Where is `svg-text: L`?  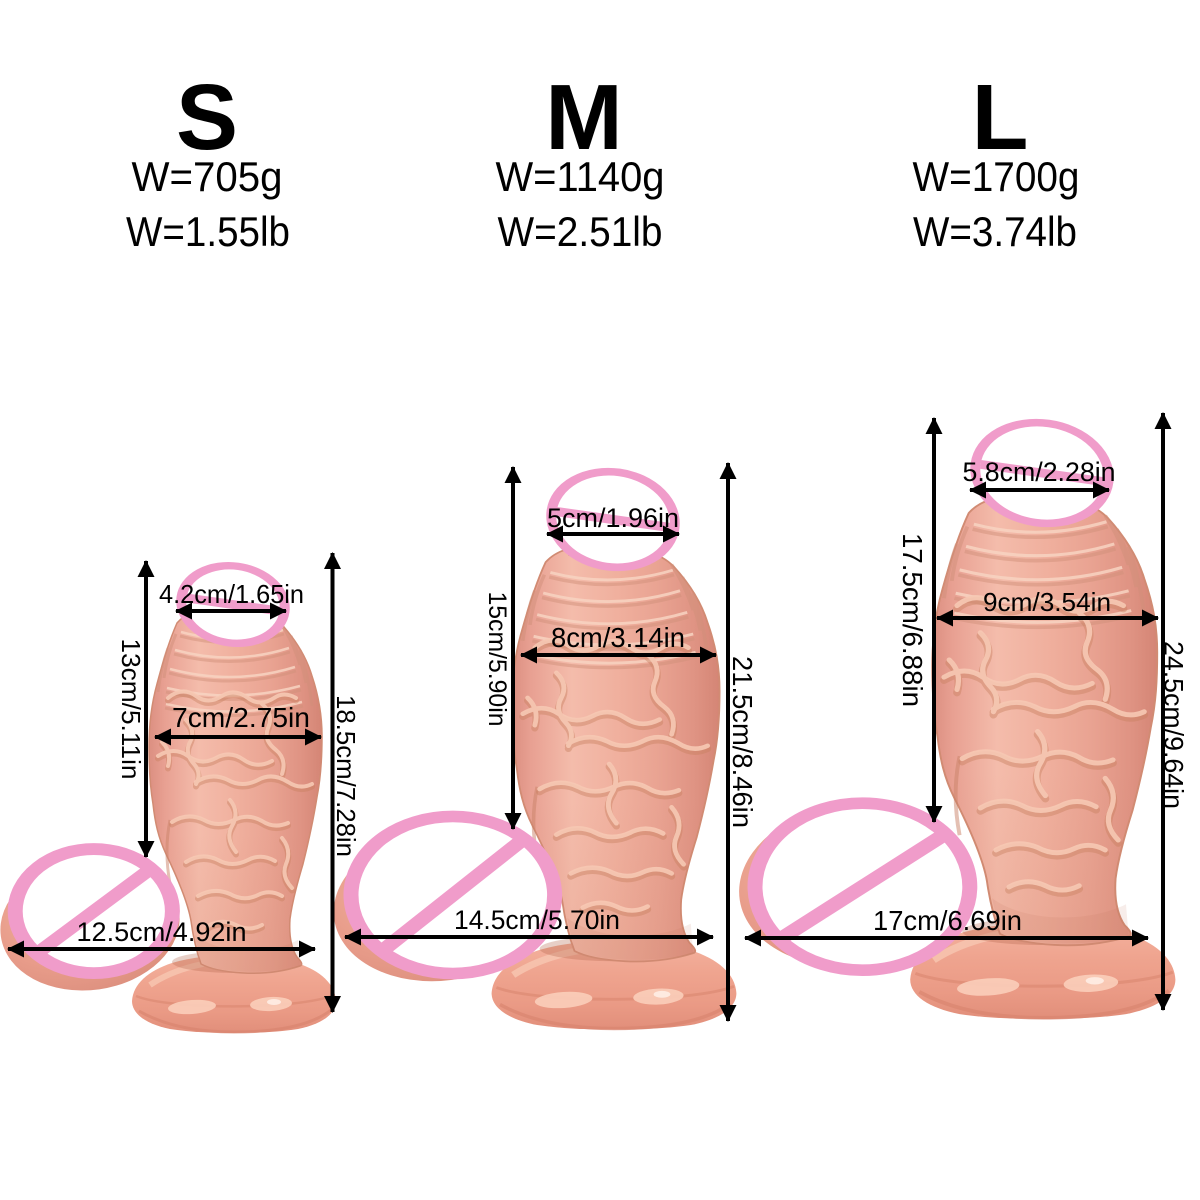 svg-text: L is located at coordinates (1000, 117).